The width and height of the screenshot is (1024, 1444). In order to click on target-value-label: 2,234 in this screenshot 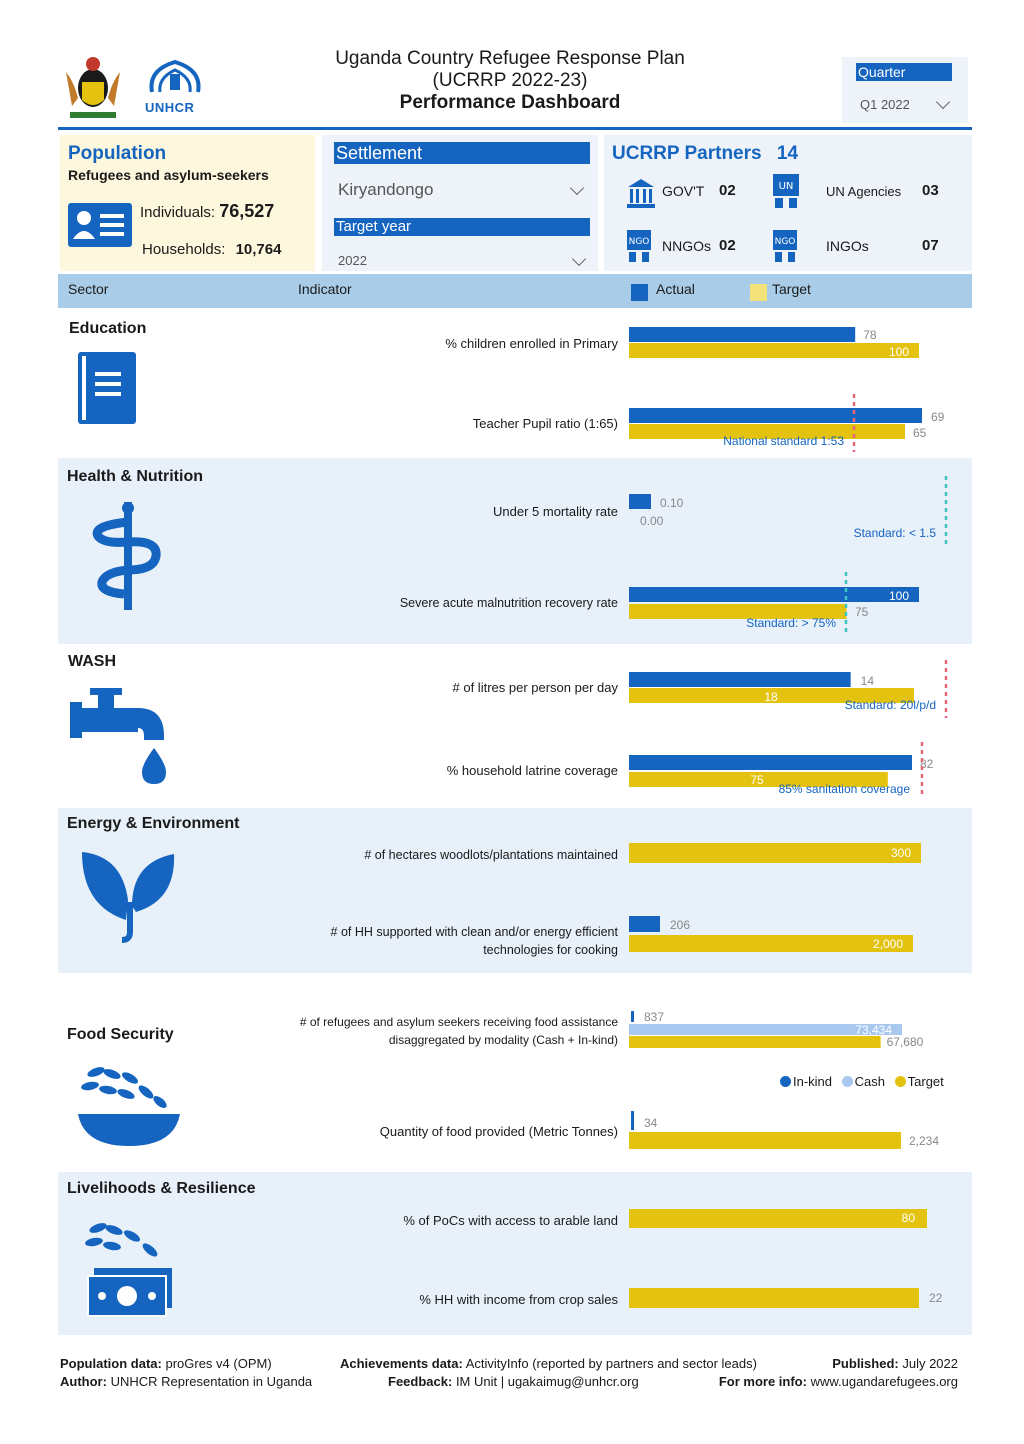, I will do `click(924, 1141)`.